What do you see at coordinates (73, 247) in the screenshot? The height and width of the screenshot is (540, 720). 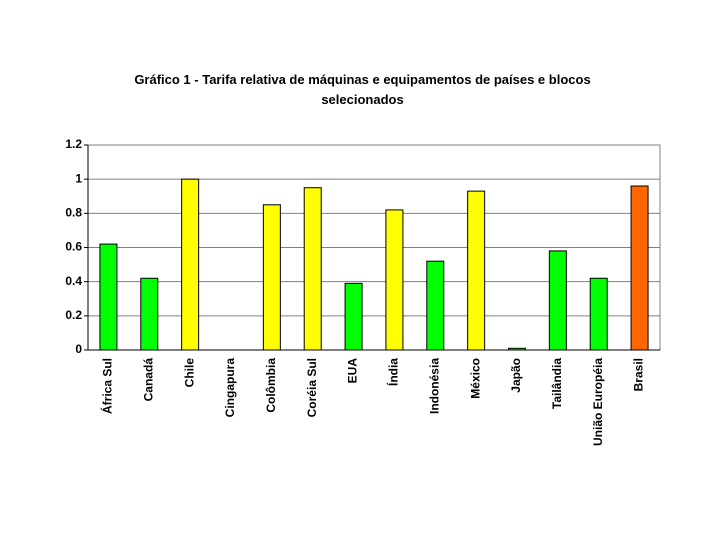 I see `y-tick-label: 0.6` at bounding box center [73, 247].